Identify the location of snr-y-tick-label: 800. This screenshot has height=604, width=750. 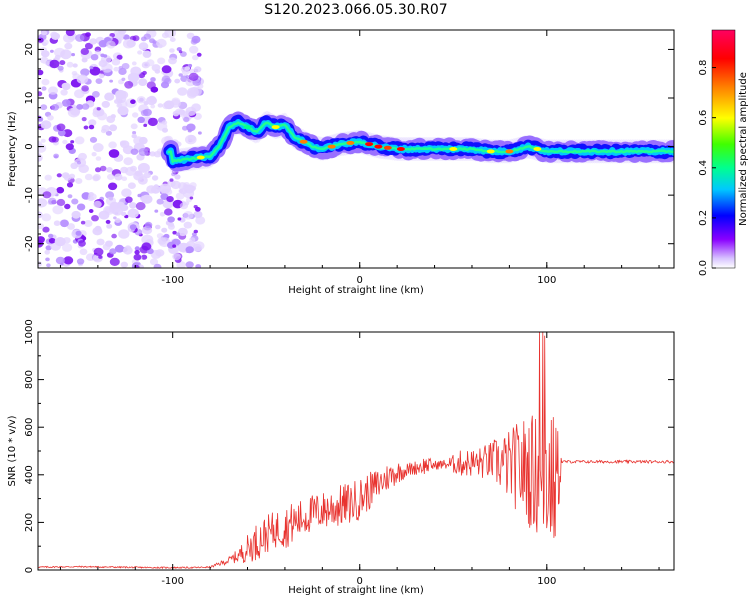
(29, 379).